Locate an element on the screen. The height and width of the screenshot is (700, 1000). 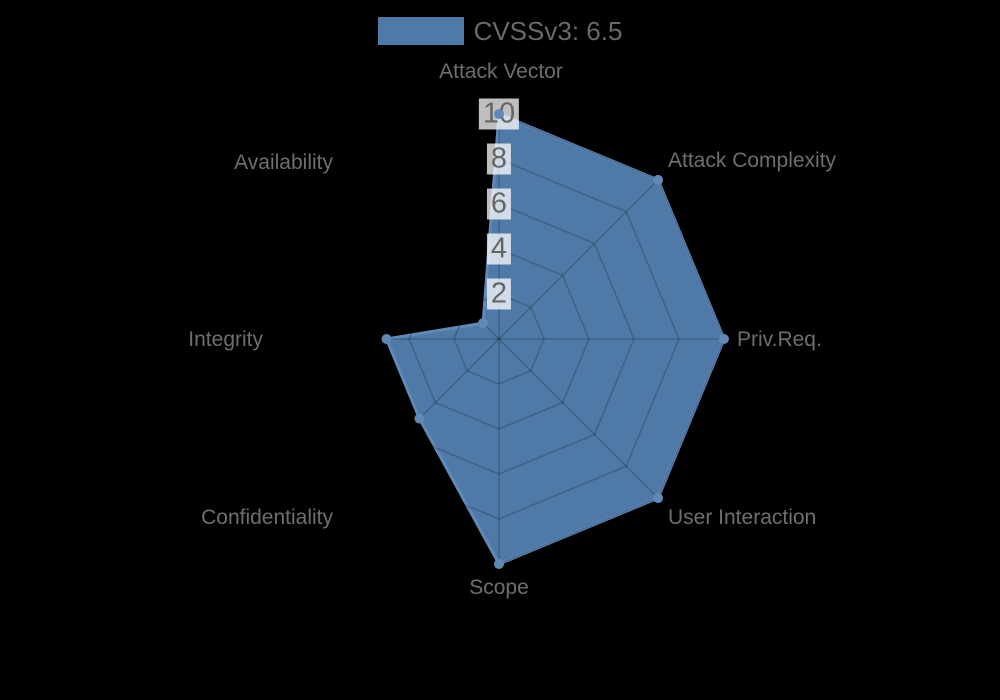
grid-ring is located at coordinates (499, 339).